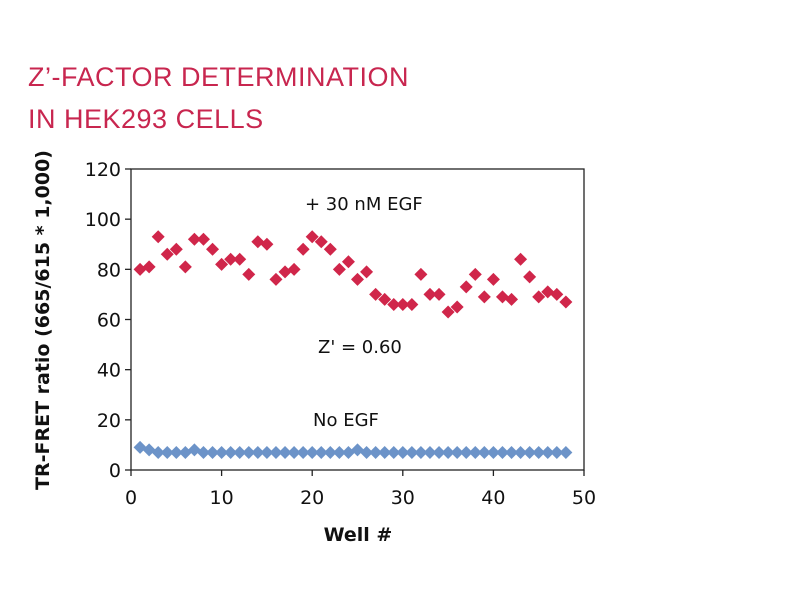 The height and width of the screenshot is (600, 800). Describe the element at coordinates (131, 498) in the screenshot. I see `x-tick-label: 0` at that location.